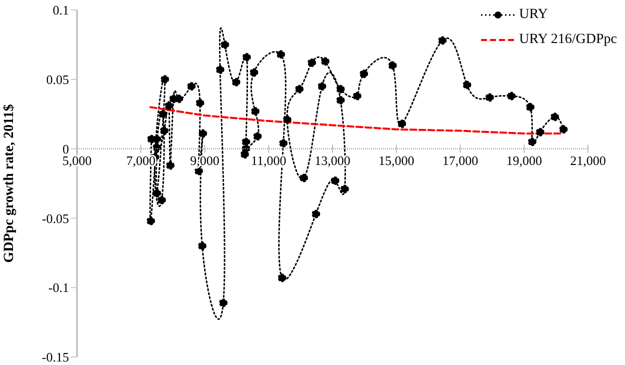  What do you see at coordinates (57, 80) in the screenshot?
I see `y-tick-label: 0.05` at bounding box center [57, 80].